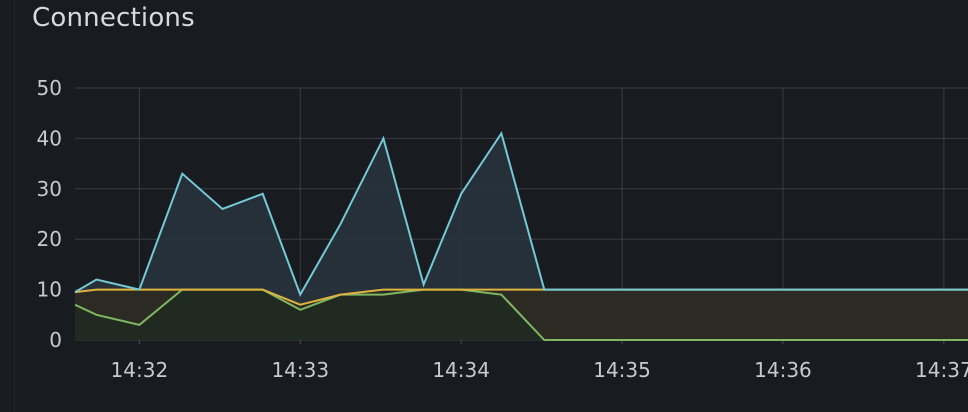  What do you see at coordinates (113, 18) in the screenshot?
I see `panel-title: Connections` at bounding box center [113, 18].